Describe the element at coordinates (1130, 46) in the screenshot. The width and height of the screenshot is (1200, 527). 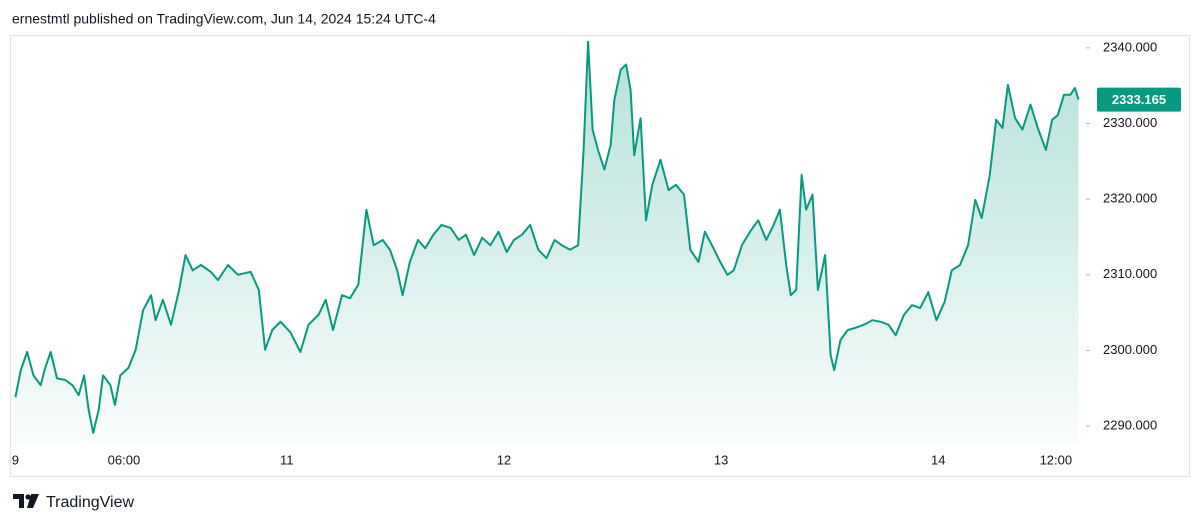
I see `y-tick-label: 2340.000` at that location.